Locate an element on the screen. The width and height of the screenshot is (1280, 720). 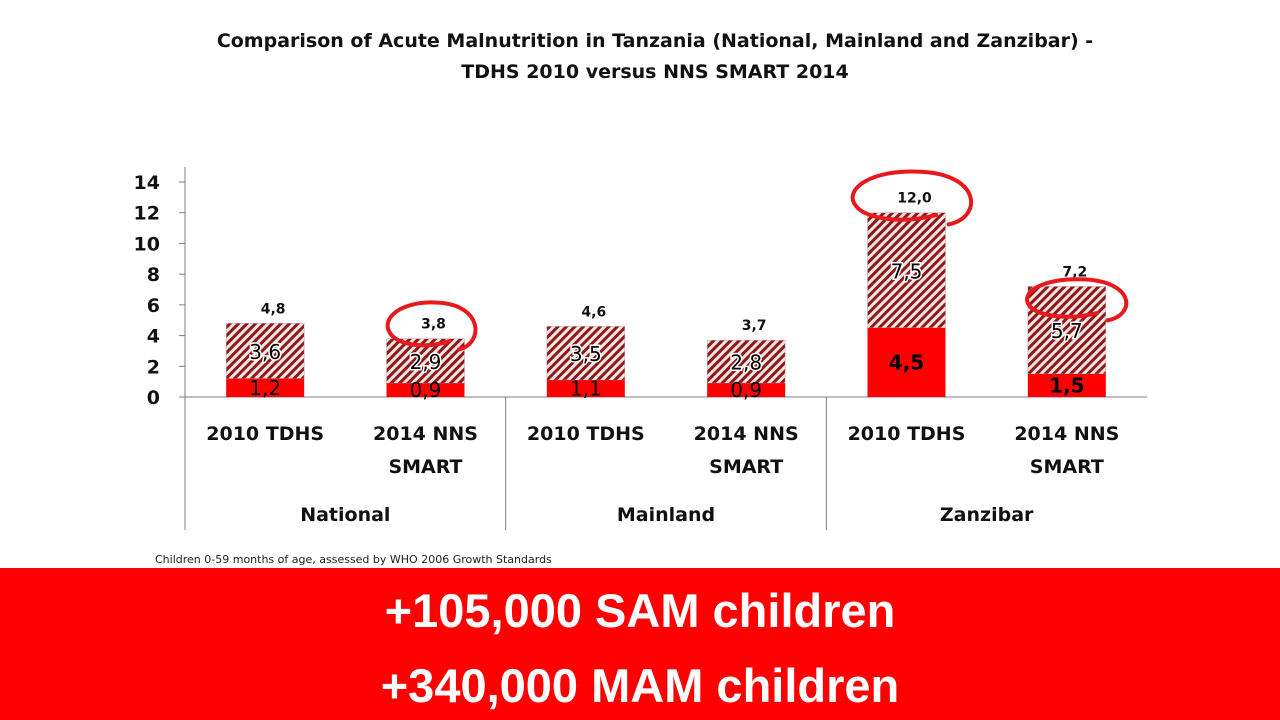
bar-label-mam: 3,5 is located at coordinates (586, 354).